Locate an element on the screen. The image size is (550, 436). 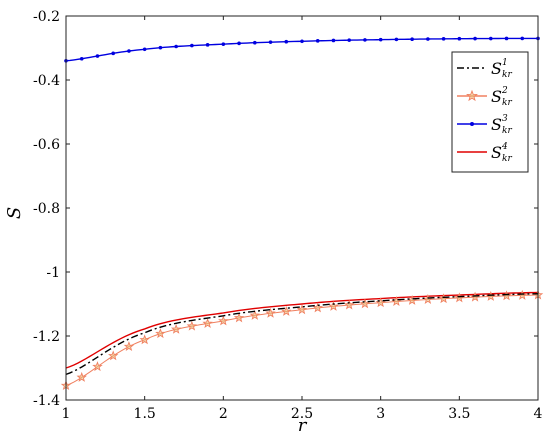
legend-label-sup: 3 is located at coordinates (505, 119).